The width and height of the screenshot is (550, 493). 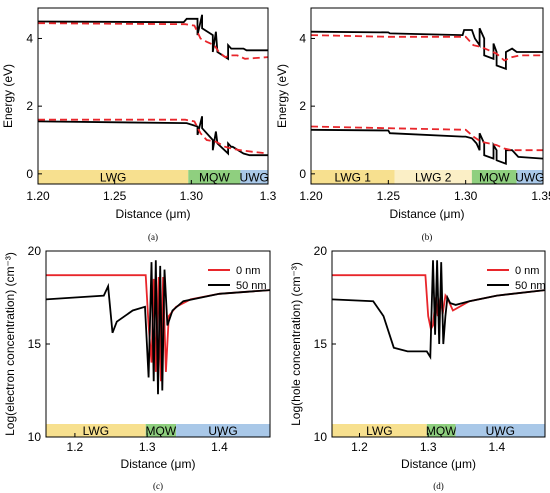 What do you see at coordinates (10, 344) in the screenshot?
I see `y-axis-label: Log(electron concentration) (cm⁻³)` at bounding box center [10, 344].